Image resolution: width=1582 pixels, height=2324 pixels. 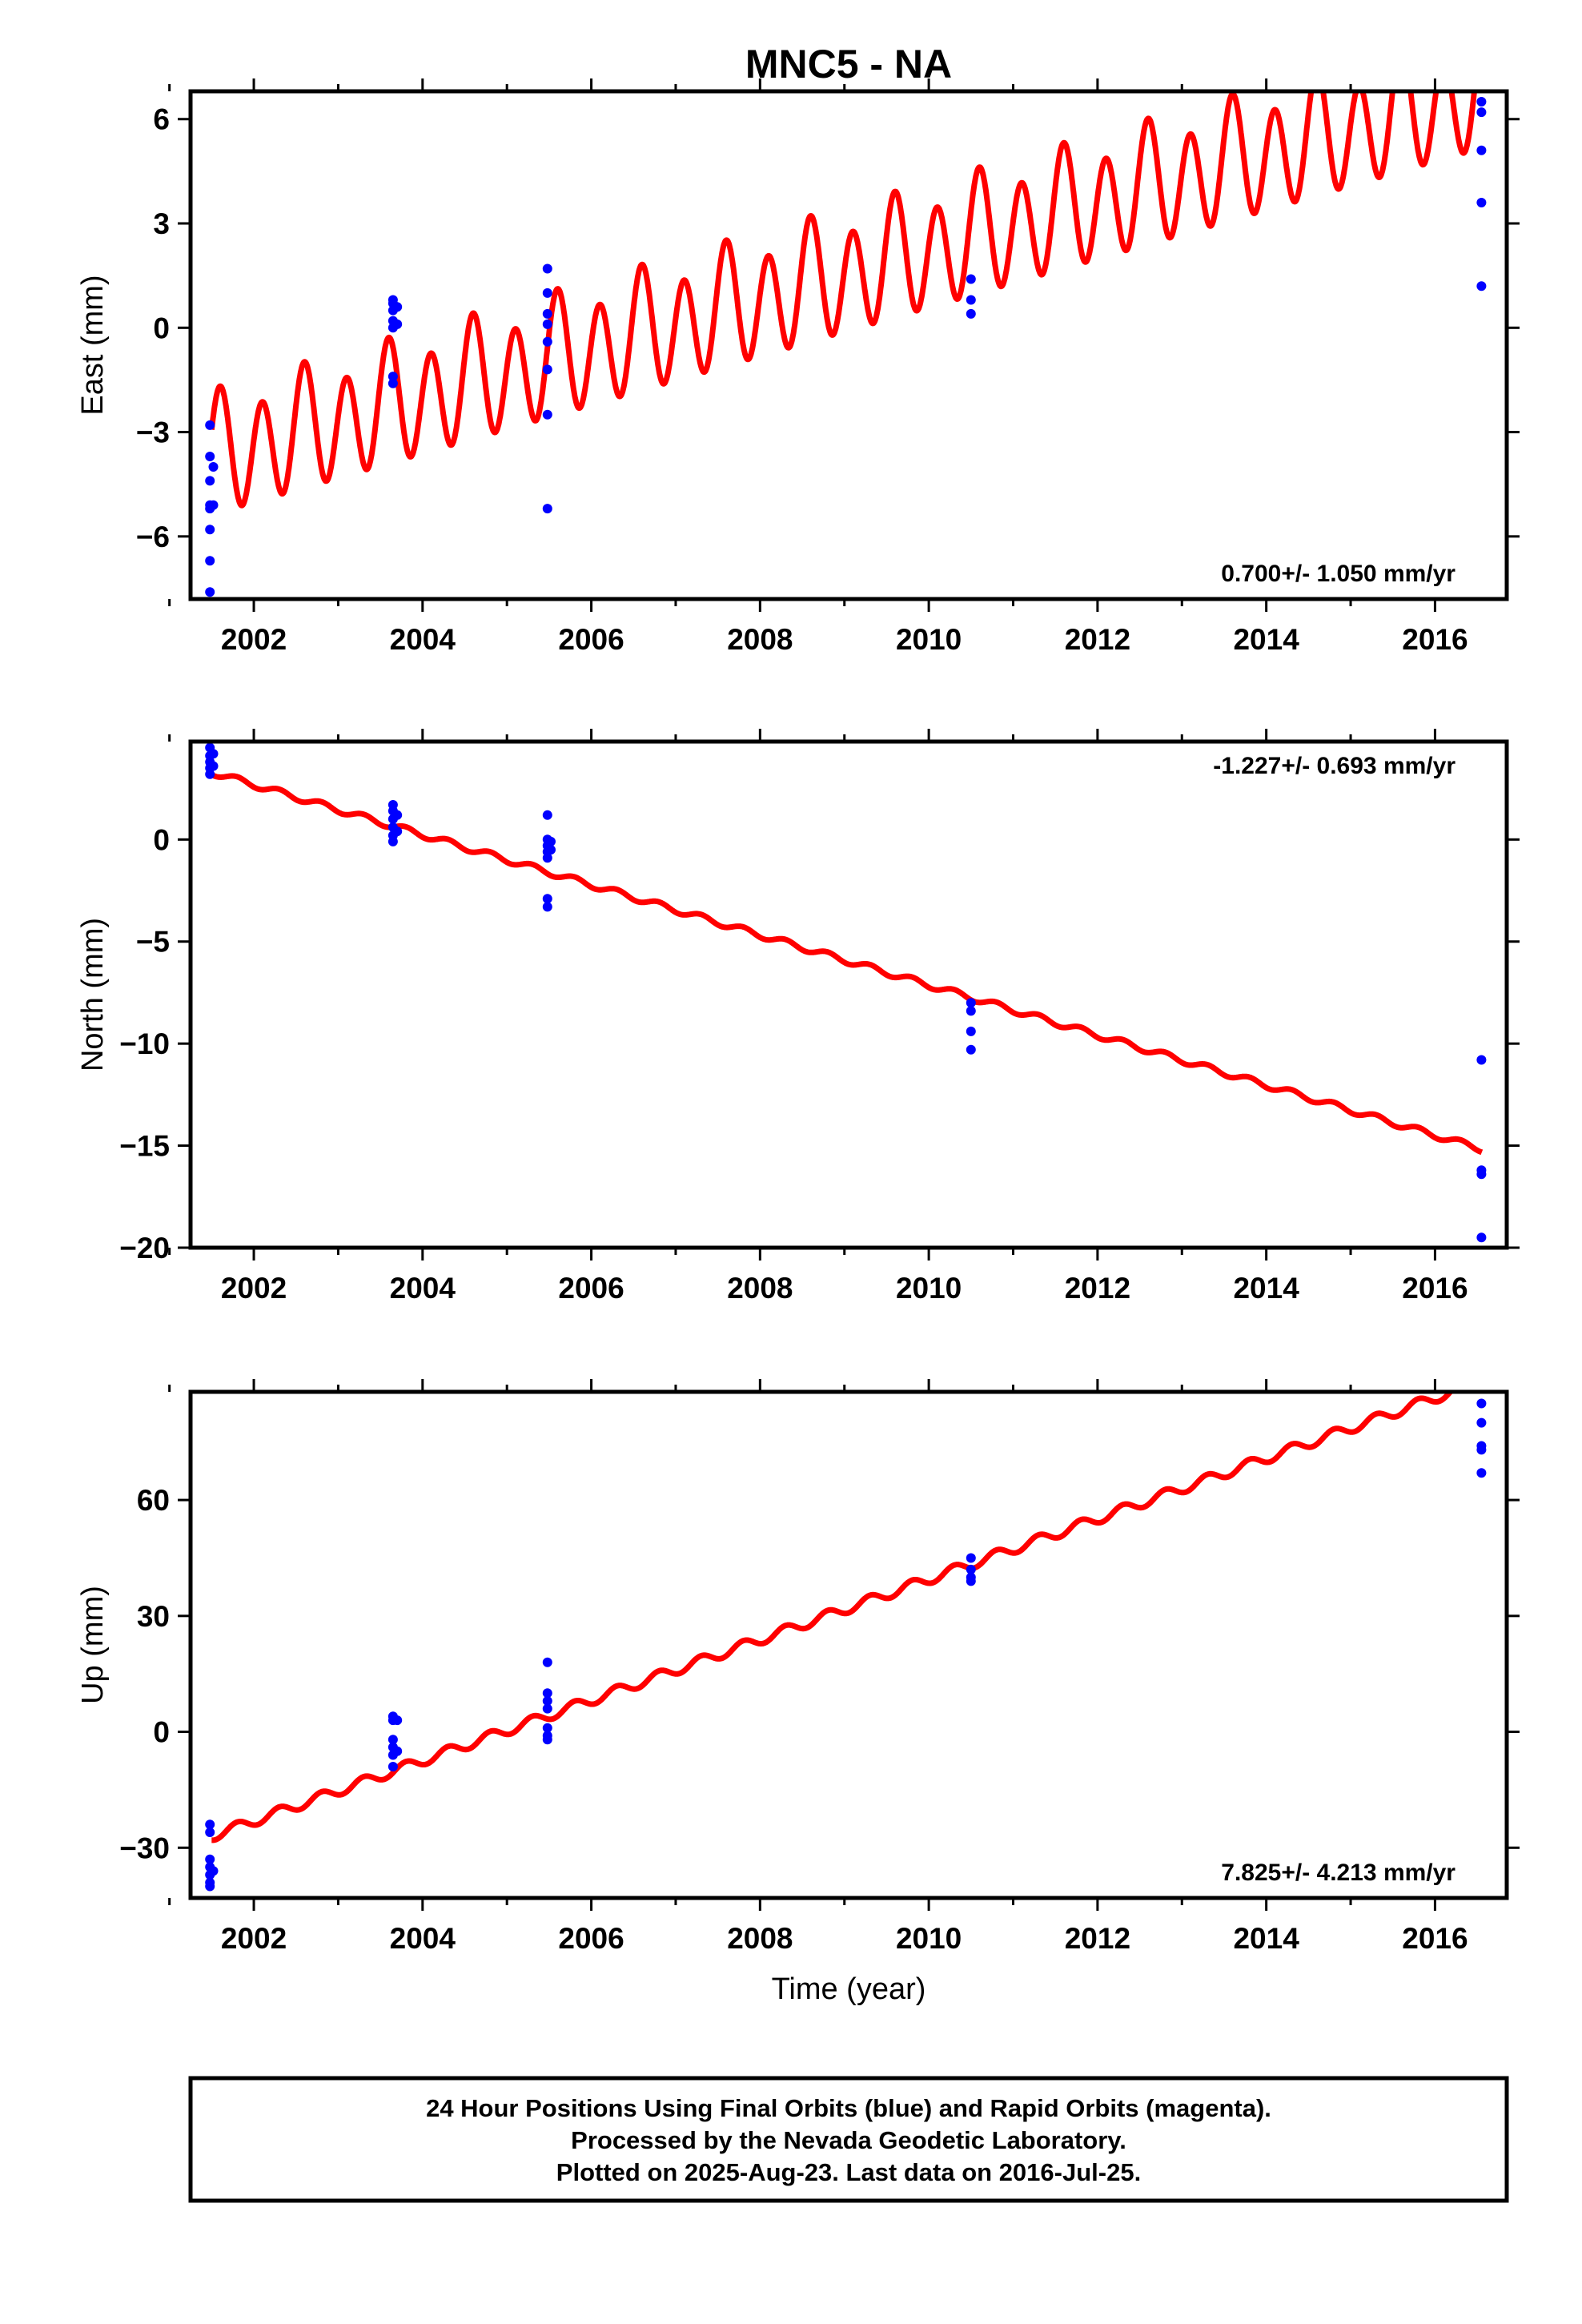 What do you see at coordinates (591, 1938) in the screenshot?
I see `up-x-tick-label-2006: 2006` at bounding box center [591, 1938].